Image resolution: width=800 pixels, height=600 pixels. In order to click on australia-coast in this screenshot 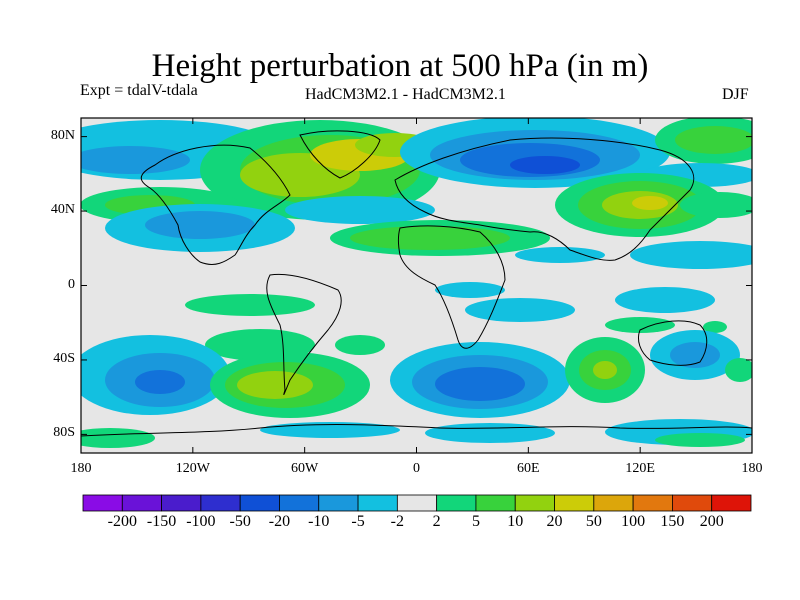, I will do `click(672, 343)`.